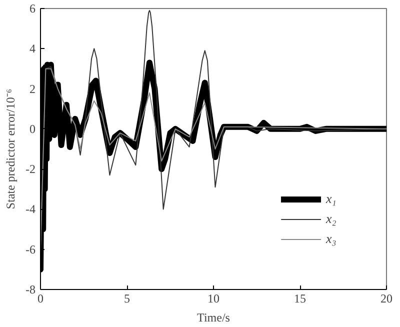 Image resolution: width=400 pixels, height=327 pixels. What do you see at coordinates (31, 209) in the screenshot?
I see `y-tick-label: -4` at bounding box center [31, 209].